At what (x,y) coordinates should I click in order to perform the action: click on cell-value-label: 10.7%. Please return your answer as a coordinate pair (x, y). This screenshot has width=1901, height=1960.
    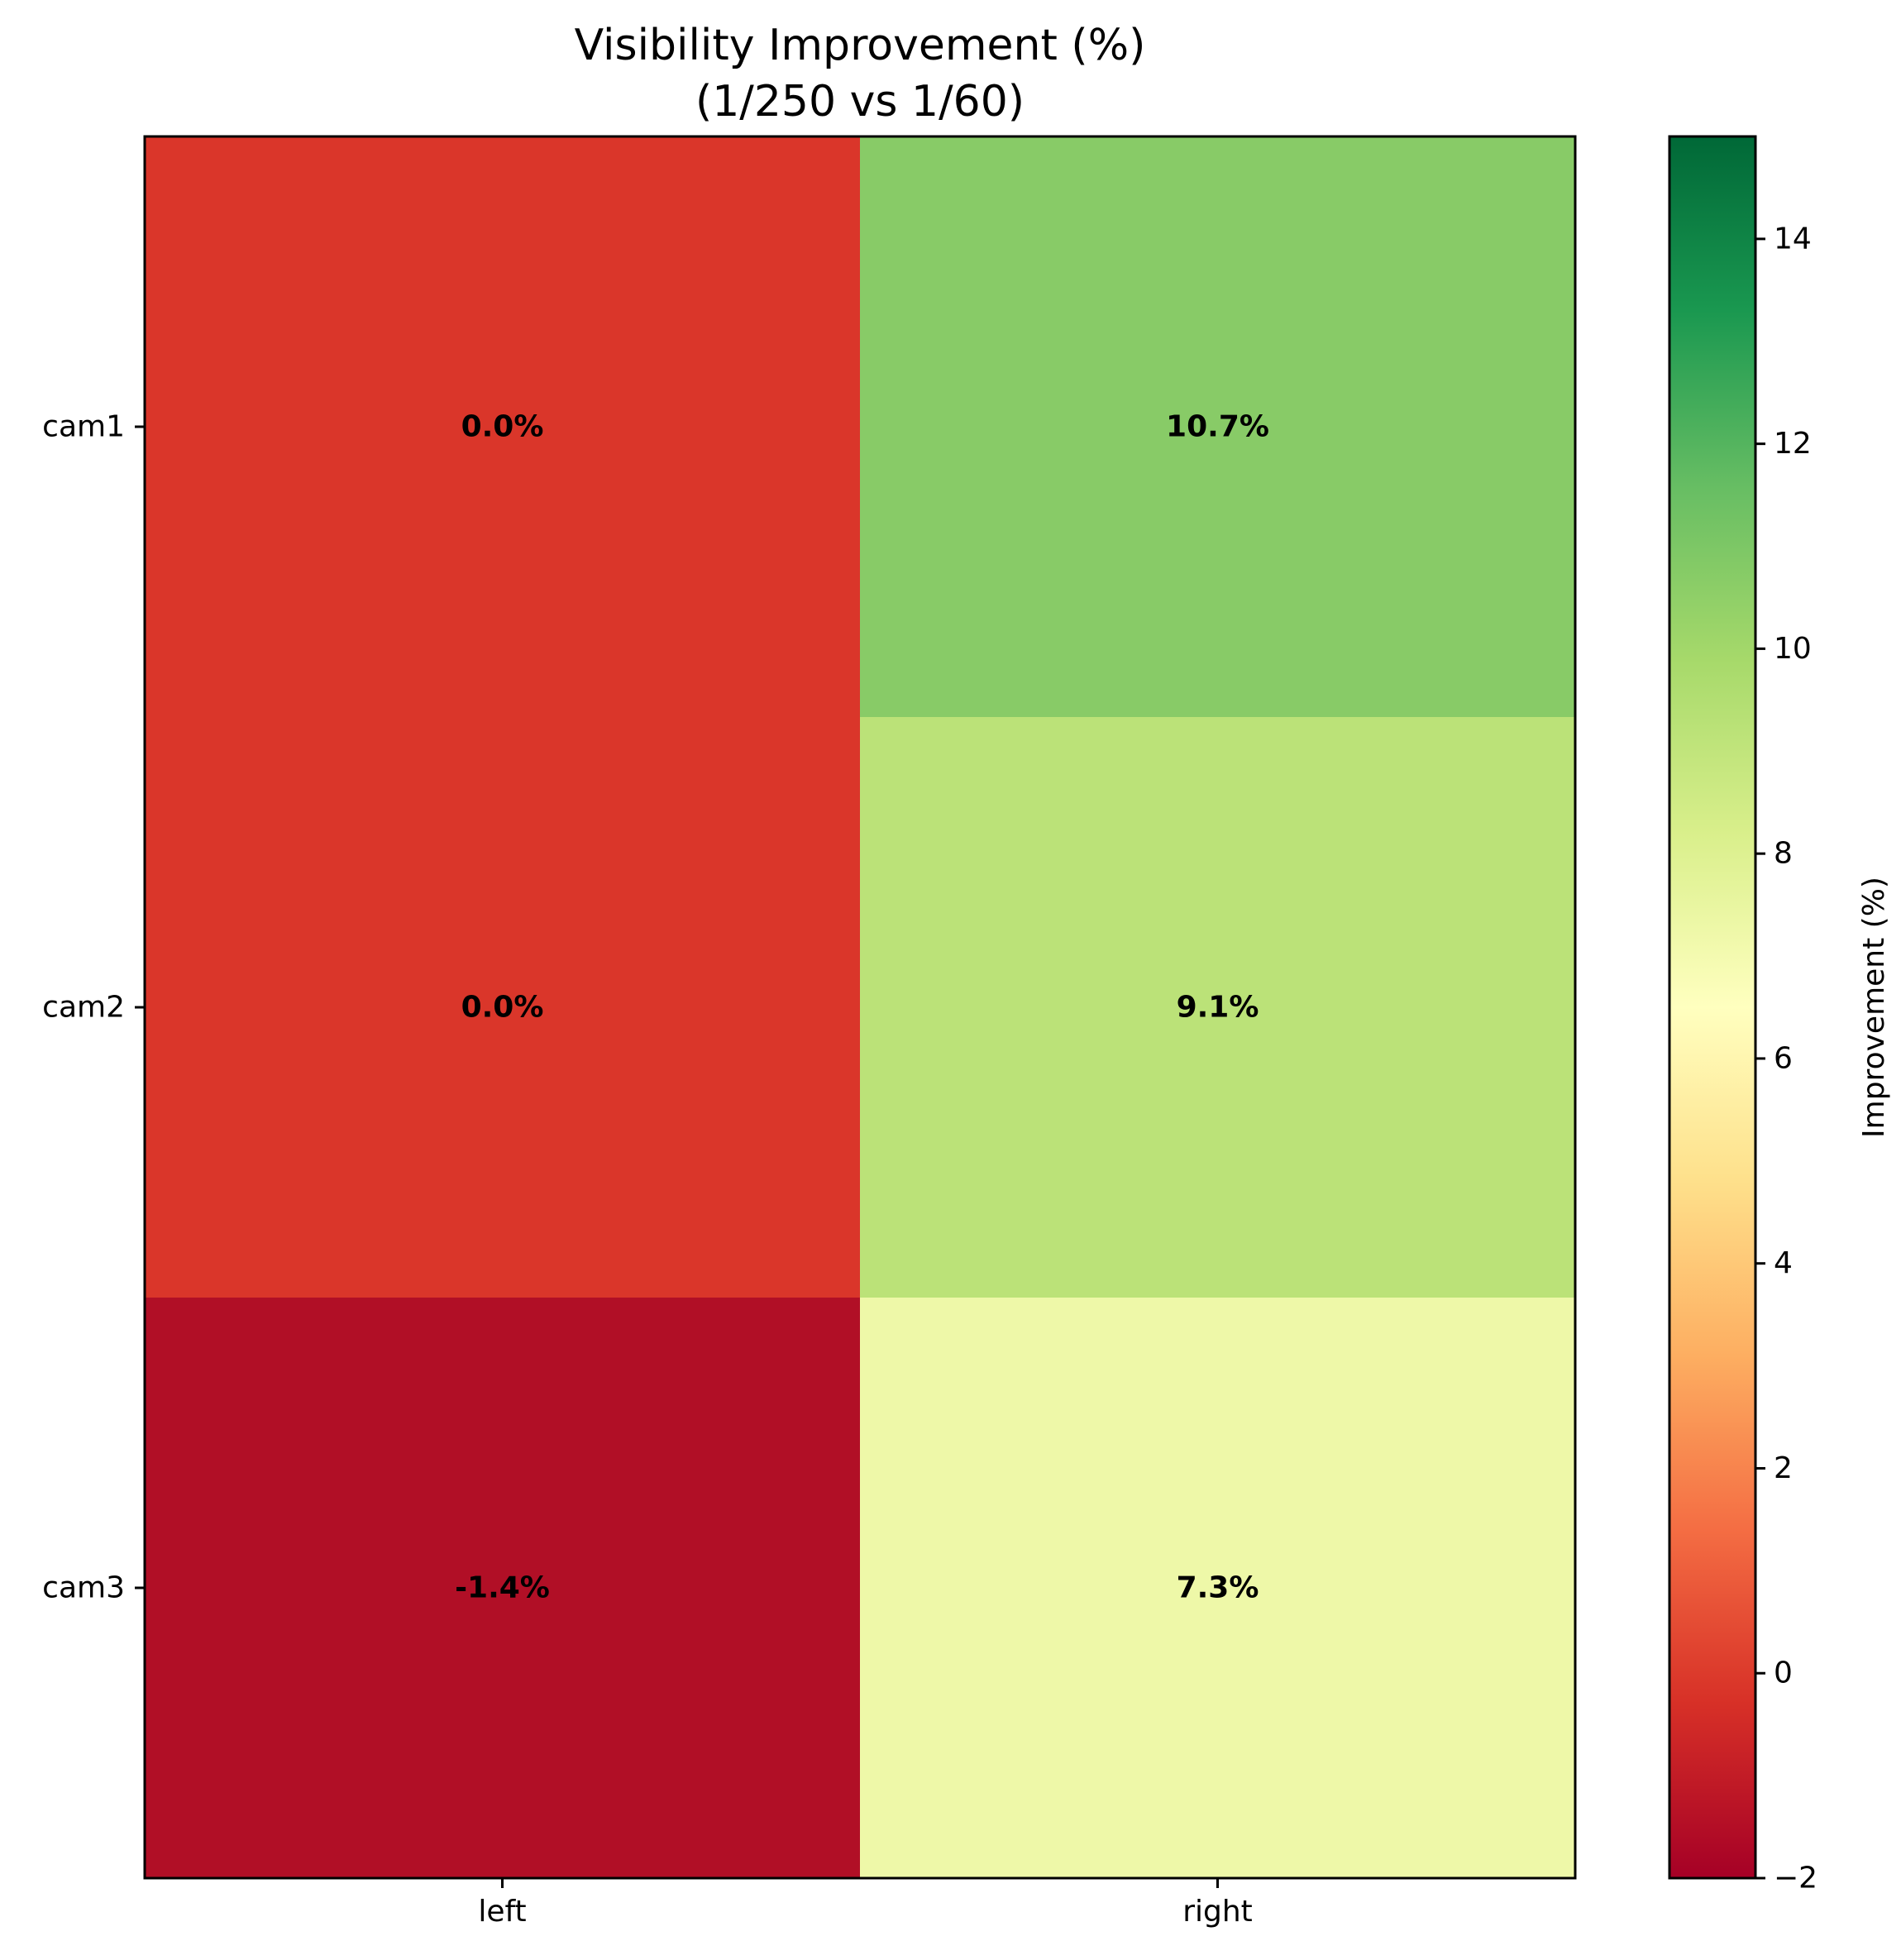
    Looking at the image, I should click on (1217, 427).